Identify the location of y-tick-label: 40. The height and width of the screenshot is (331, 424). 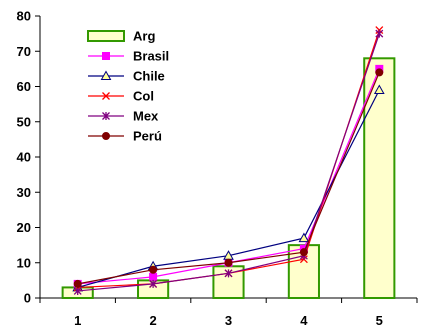
(24, 157).